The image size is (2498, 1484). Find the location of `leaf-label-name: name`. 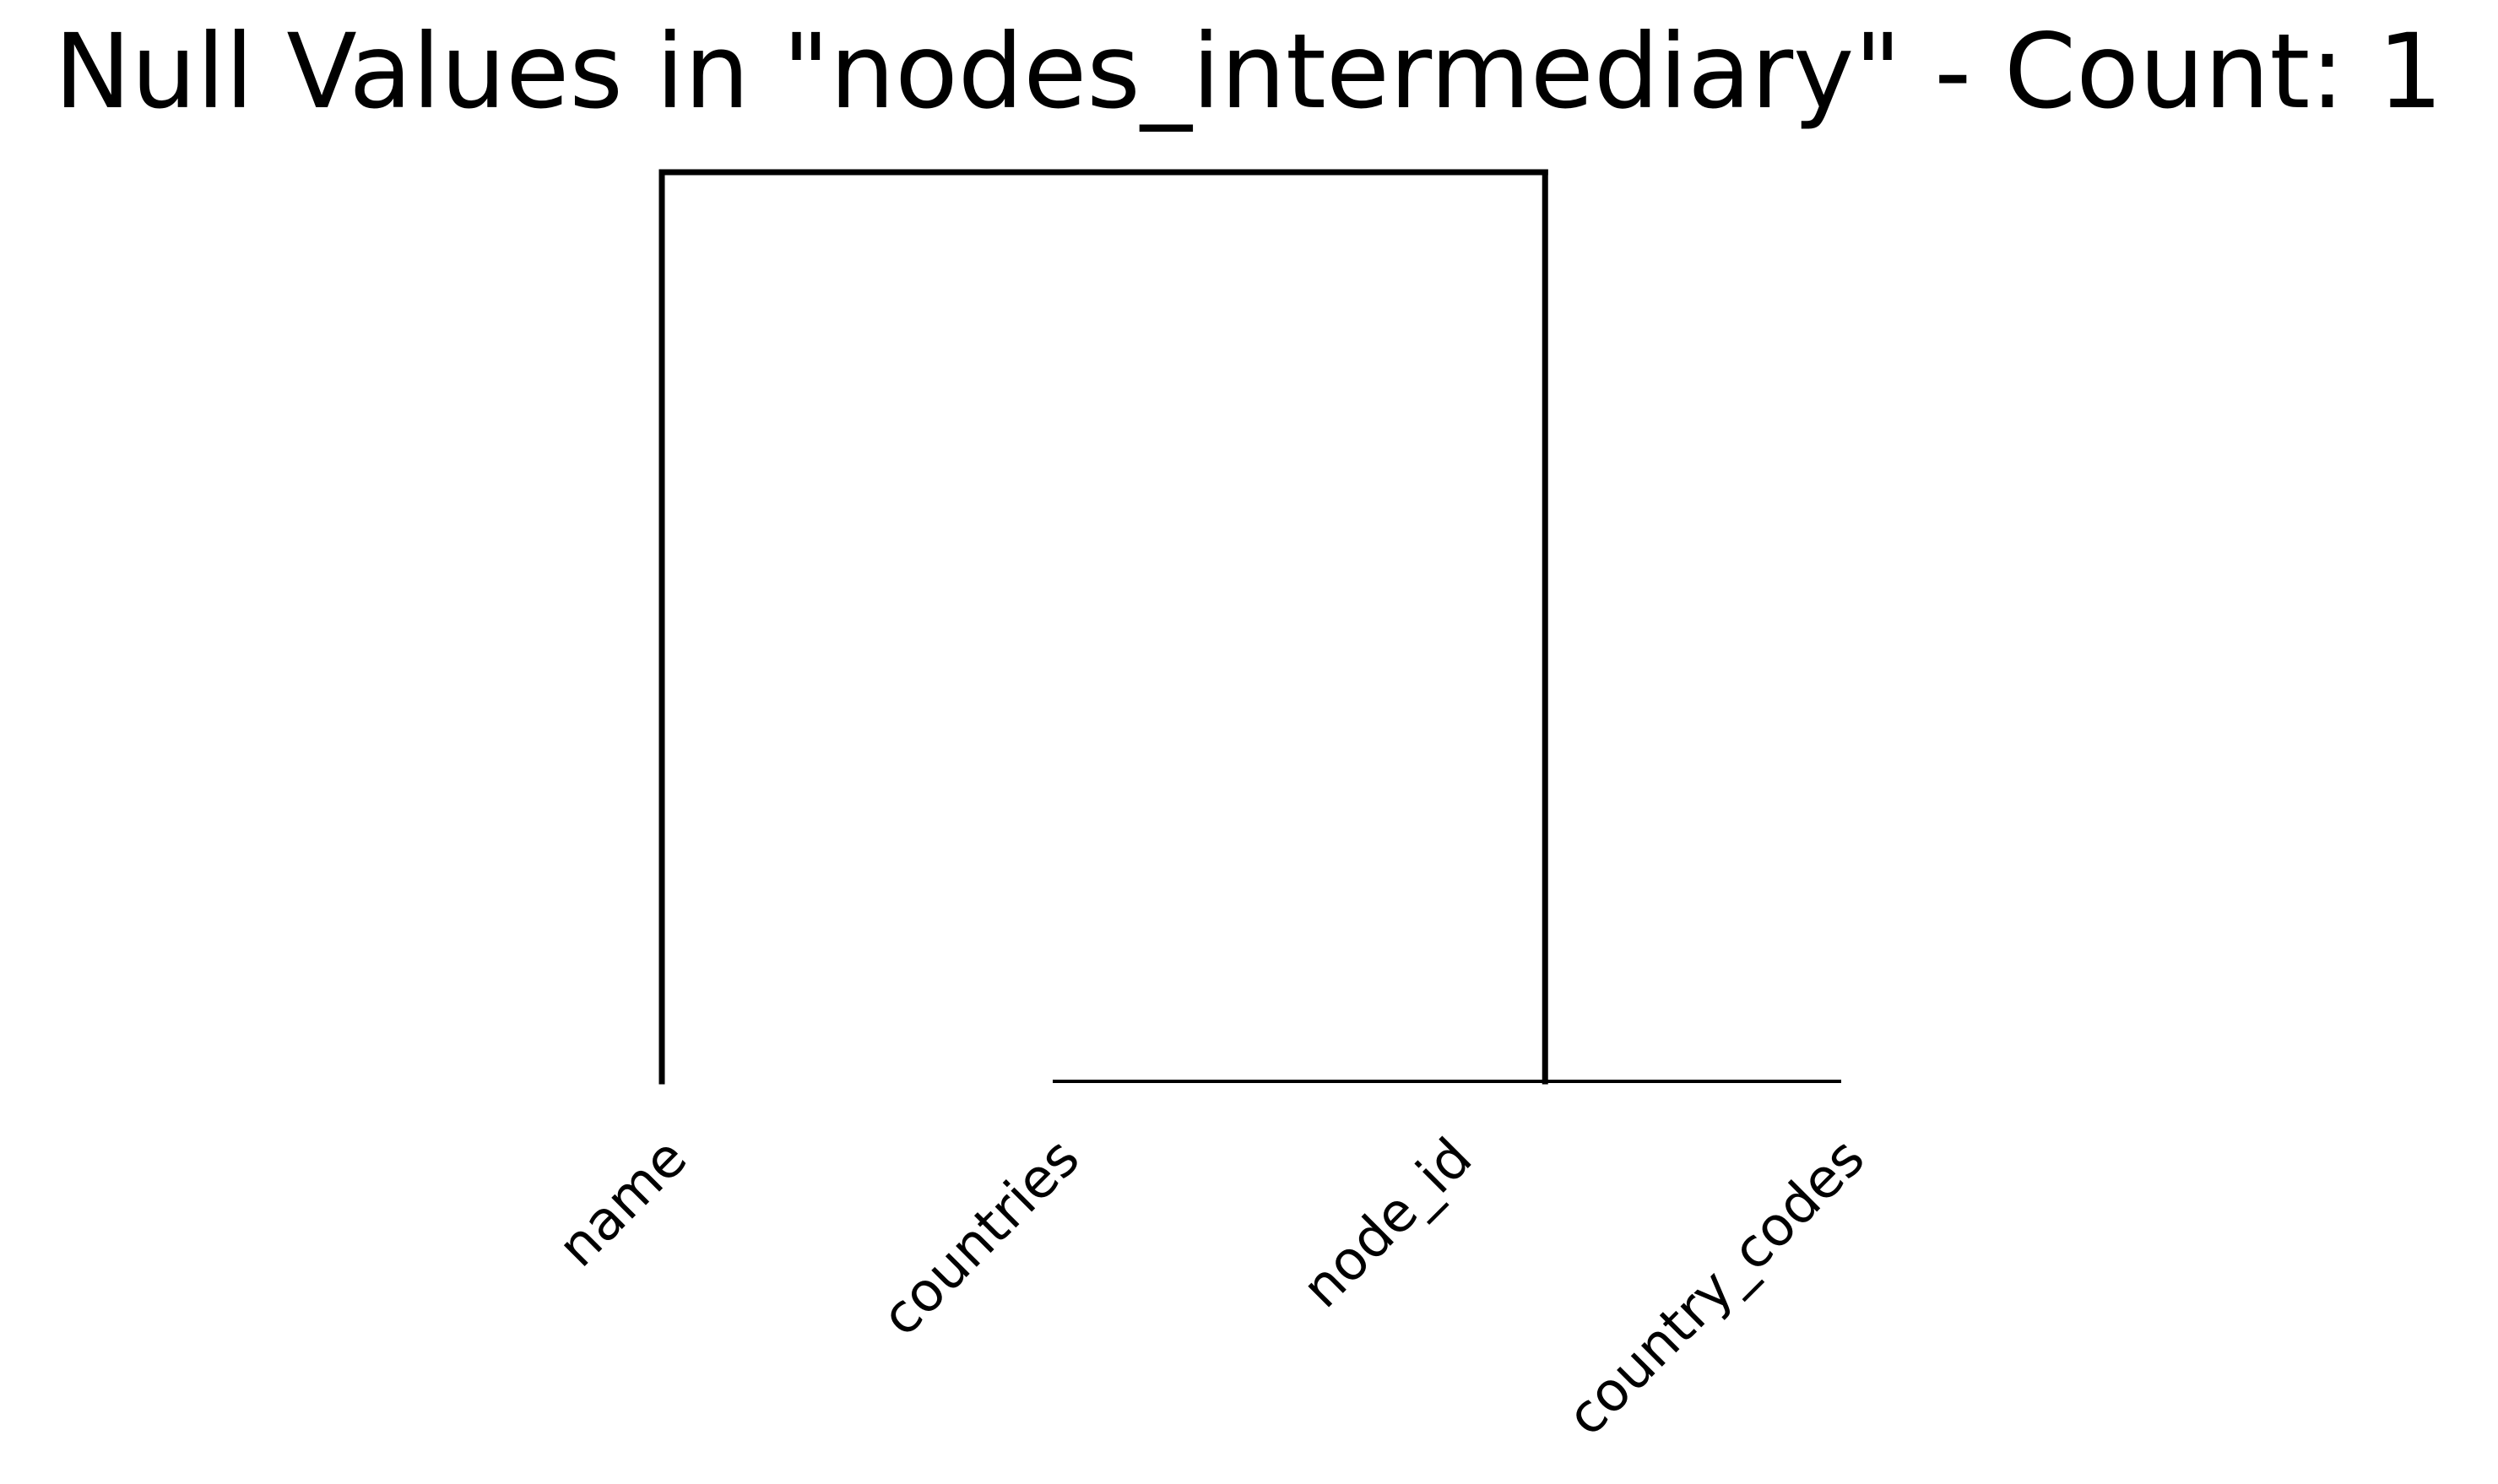

leaf-label-name: name is located at coordinates (622, 1203).